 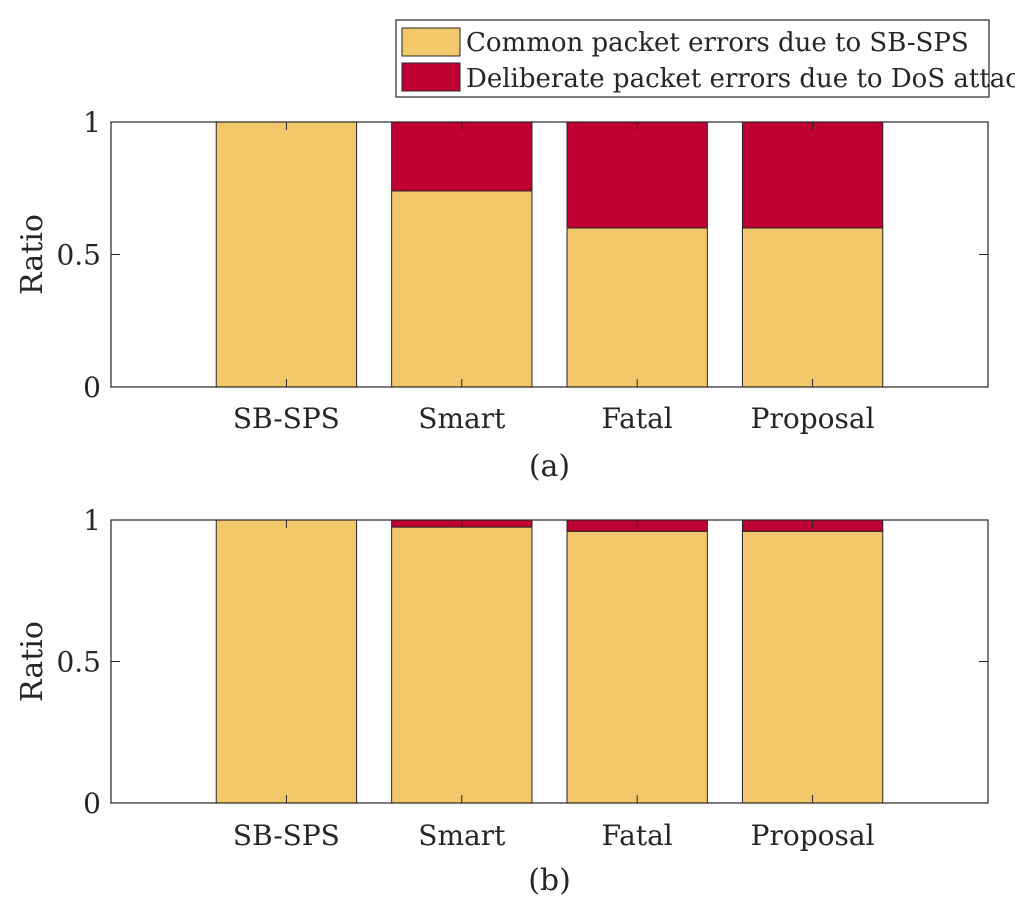 What do you see at coordinates (462, 156) in the screenshot?
I see `bar-deliberate-smart` at bounding box center [462, 156].